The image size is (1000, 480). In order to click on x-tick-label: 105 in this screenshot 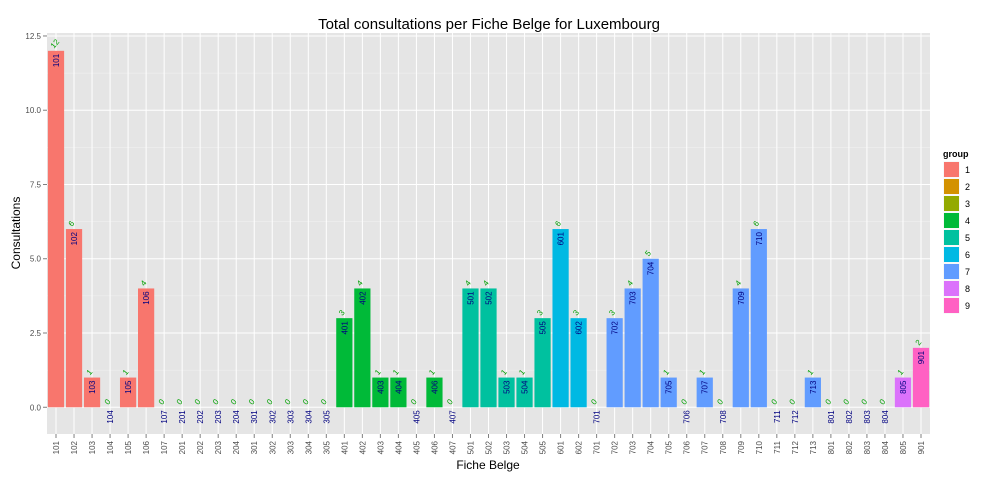, I will do `click(128, 447)`.